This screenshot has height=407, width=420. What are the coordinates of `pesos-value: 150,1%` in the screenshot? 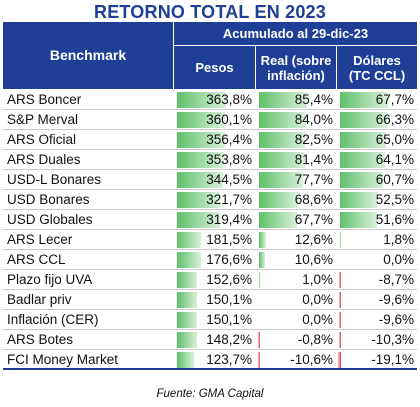 It's located at (229, 299).